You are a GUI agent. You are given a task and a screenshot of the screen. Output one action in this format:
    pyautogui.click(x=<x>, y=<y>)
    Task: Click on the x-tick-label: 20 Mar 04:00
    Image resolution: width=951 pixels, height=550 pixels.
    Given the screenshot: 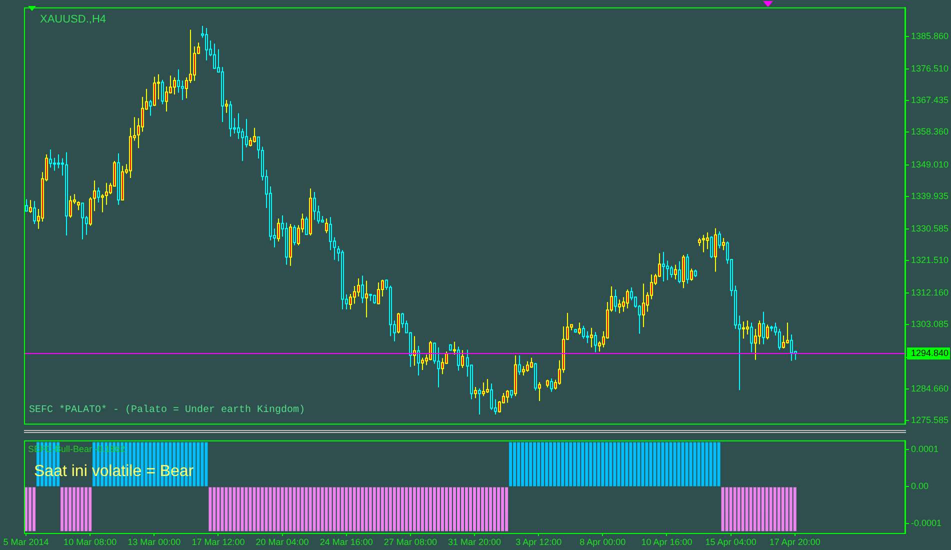 What is the action you would take?
    pyautogui.click(x=282, y=541)
    